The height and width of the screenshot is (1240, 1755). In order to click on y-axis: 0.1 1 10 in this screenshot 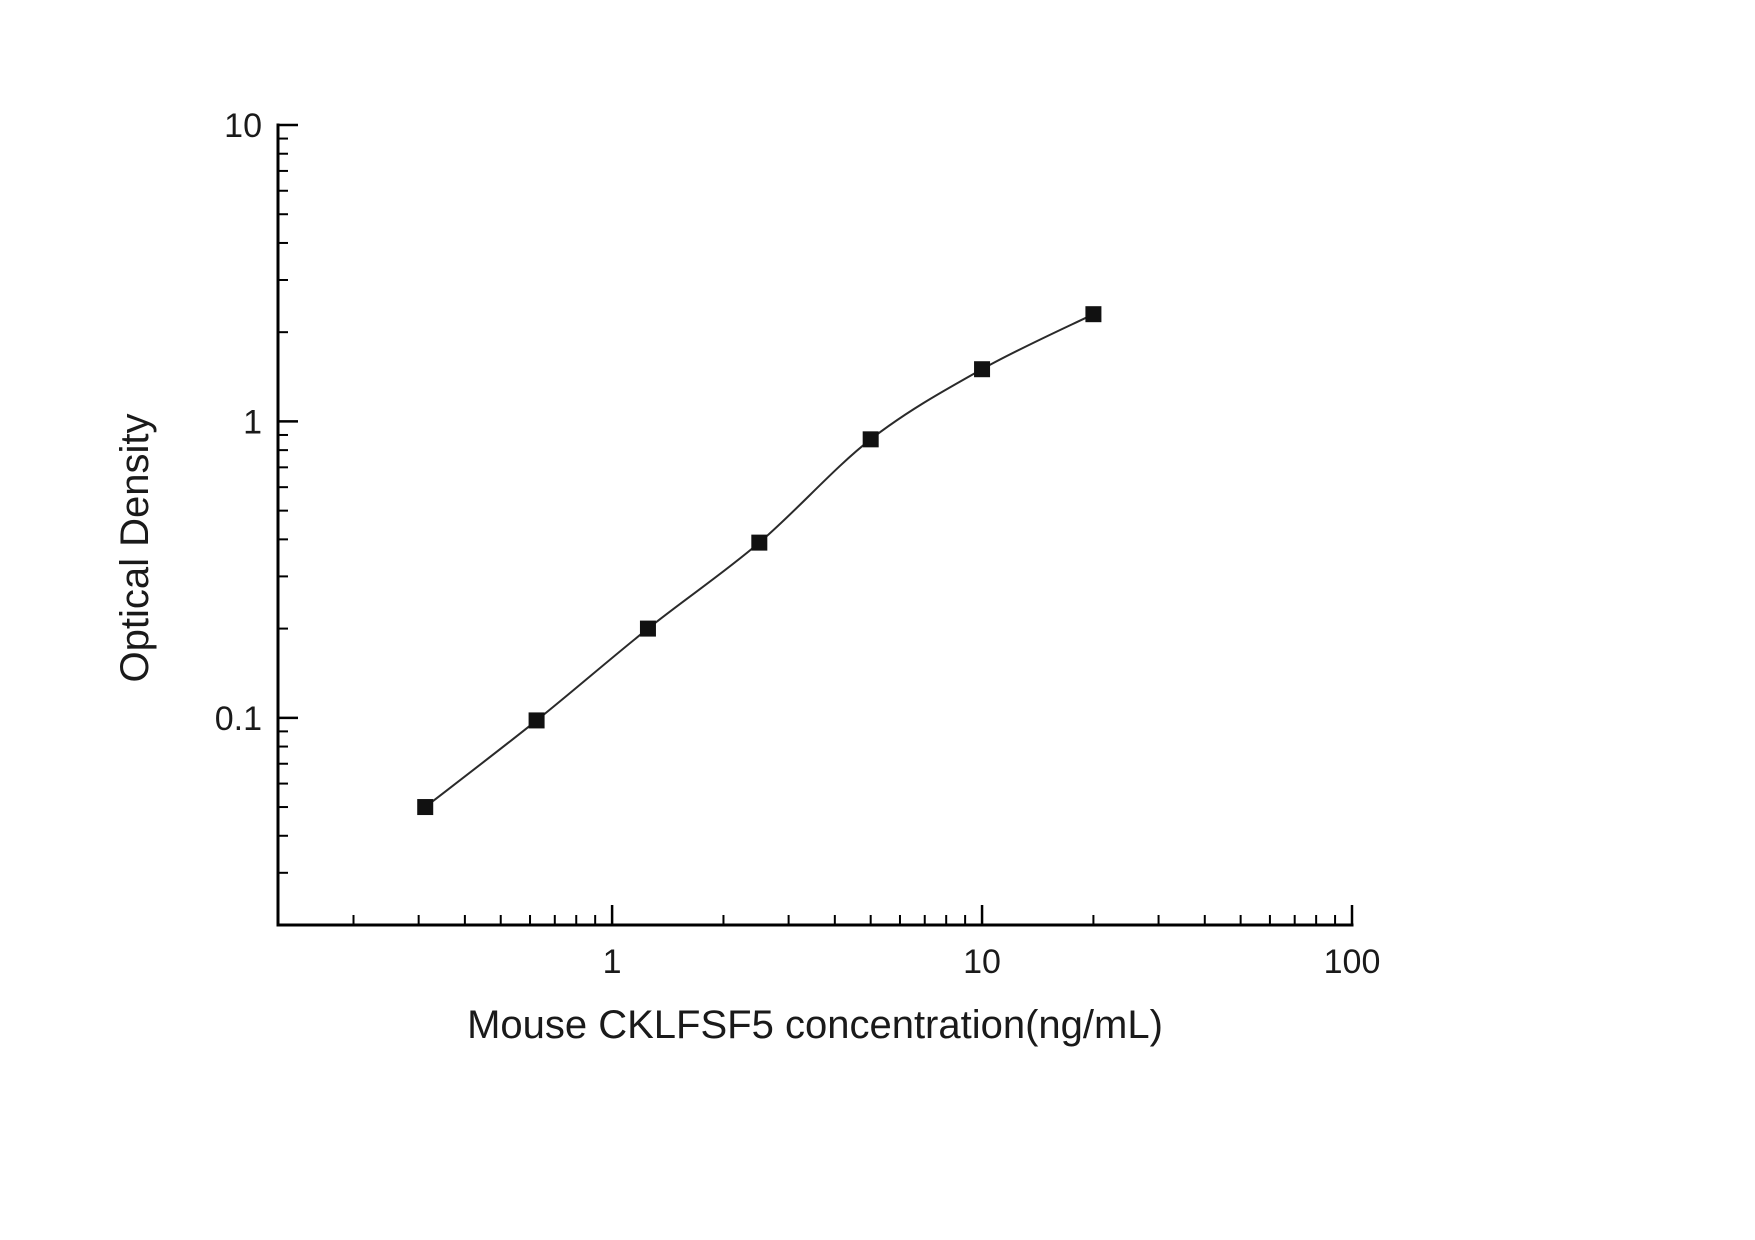, I will do `click(256, 490)`.